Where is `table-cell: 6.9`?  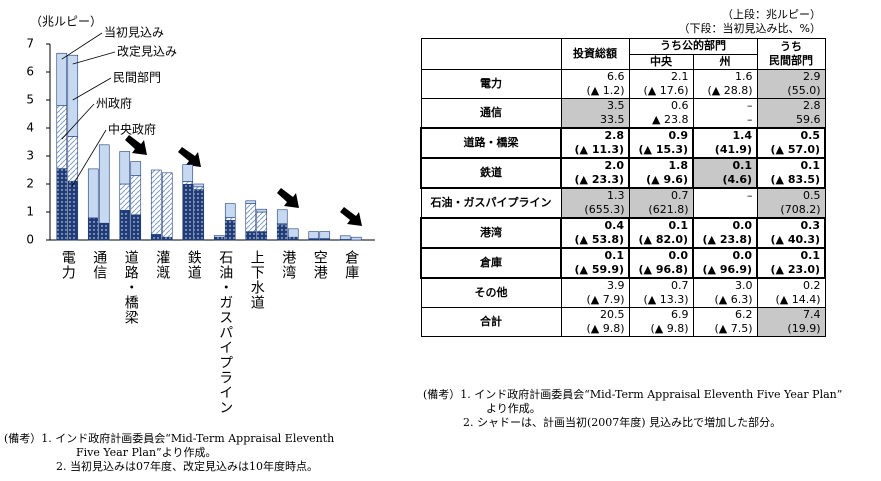
table-cell: 6.9 is located at coordinates (661, 314).